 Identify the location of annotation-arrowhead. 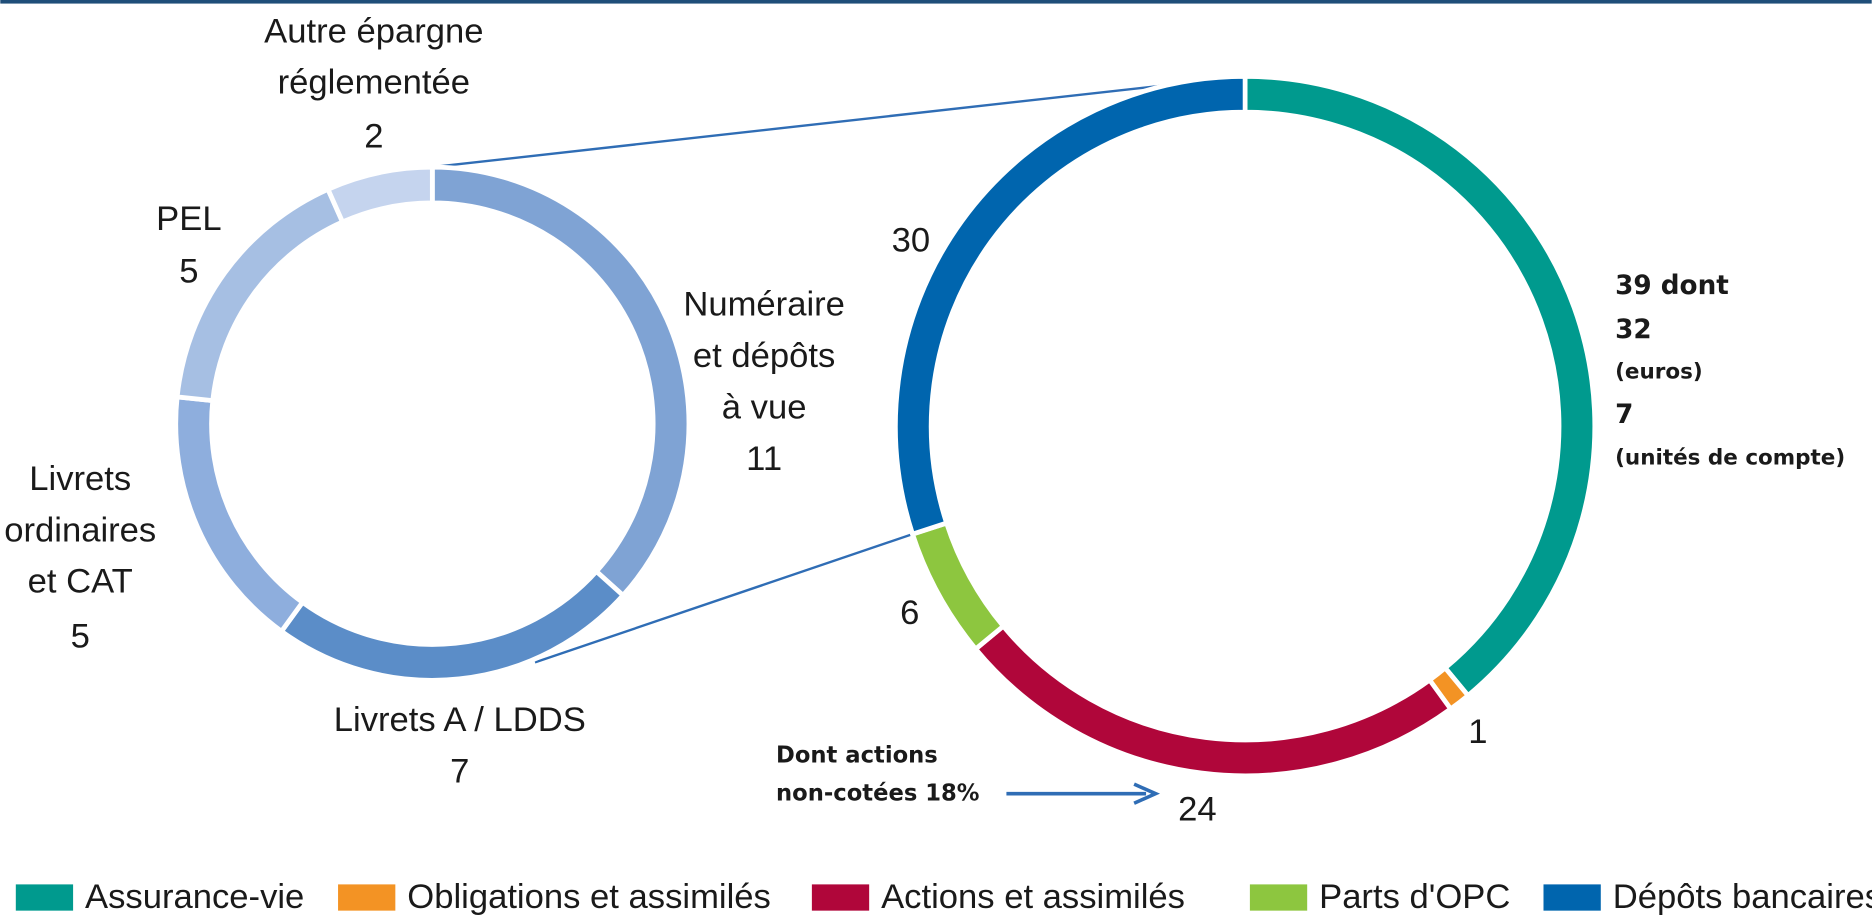
(1147, 793).